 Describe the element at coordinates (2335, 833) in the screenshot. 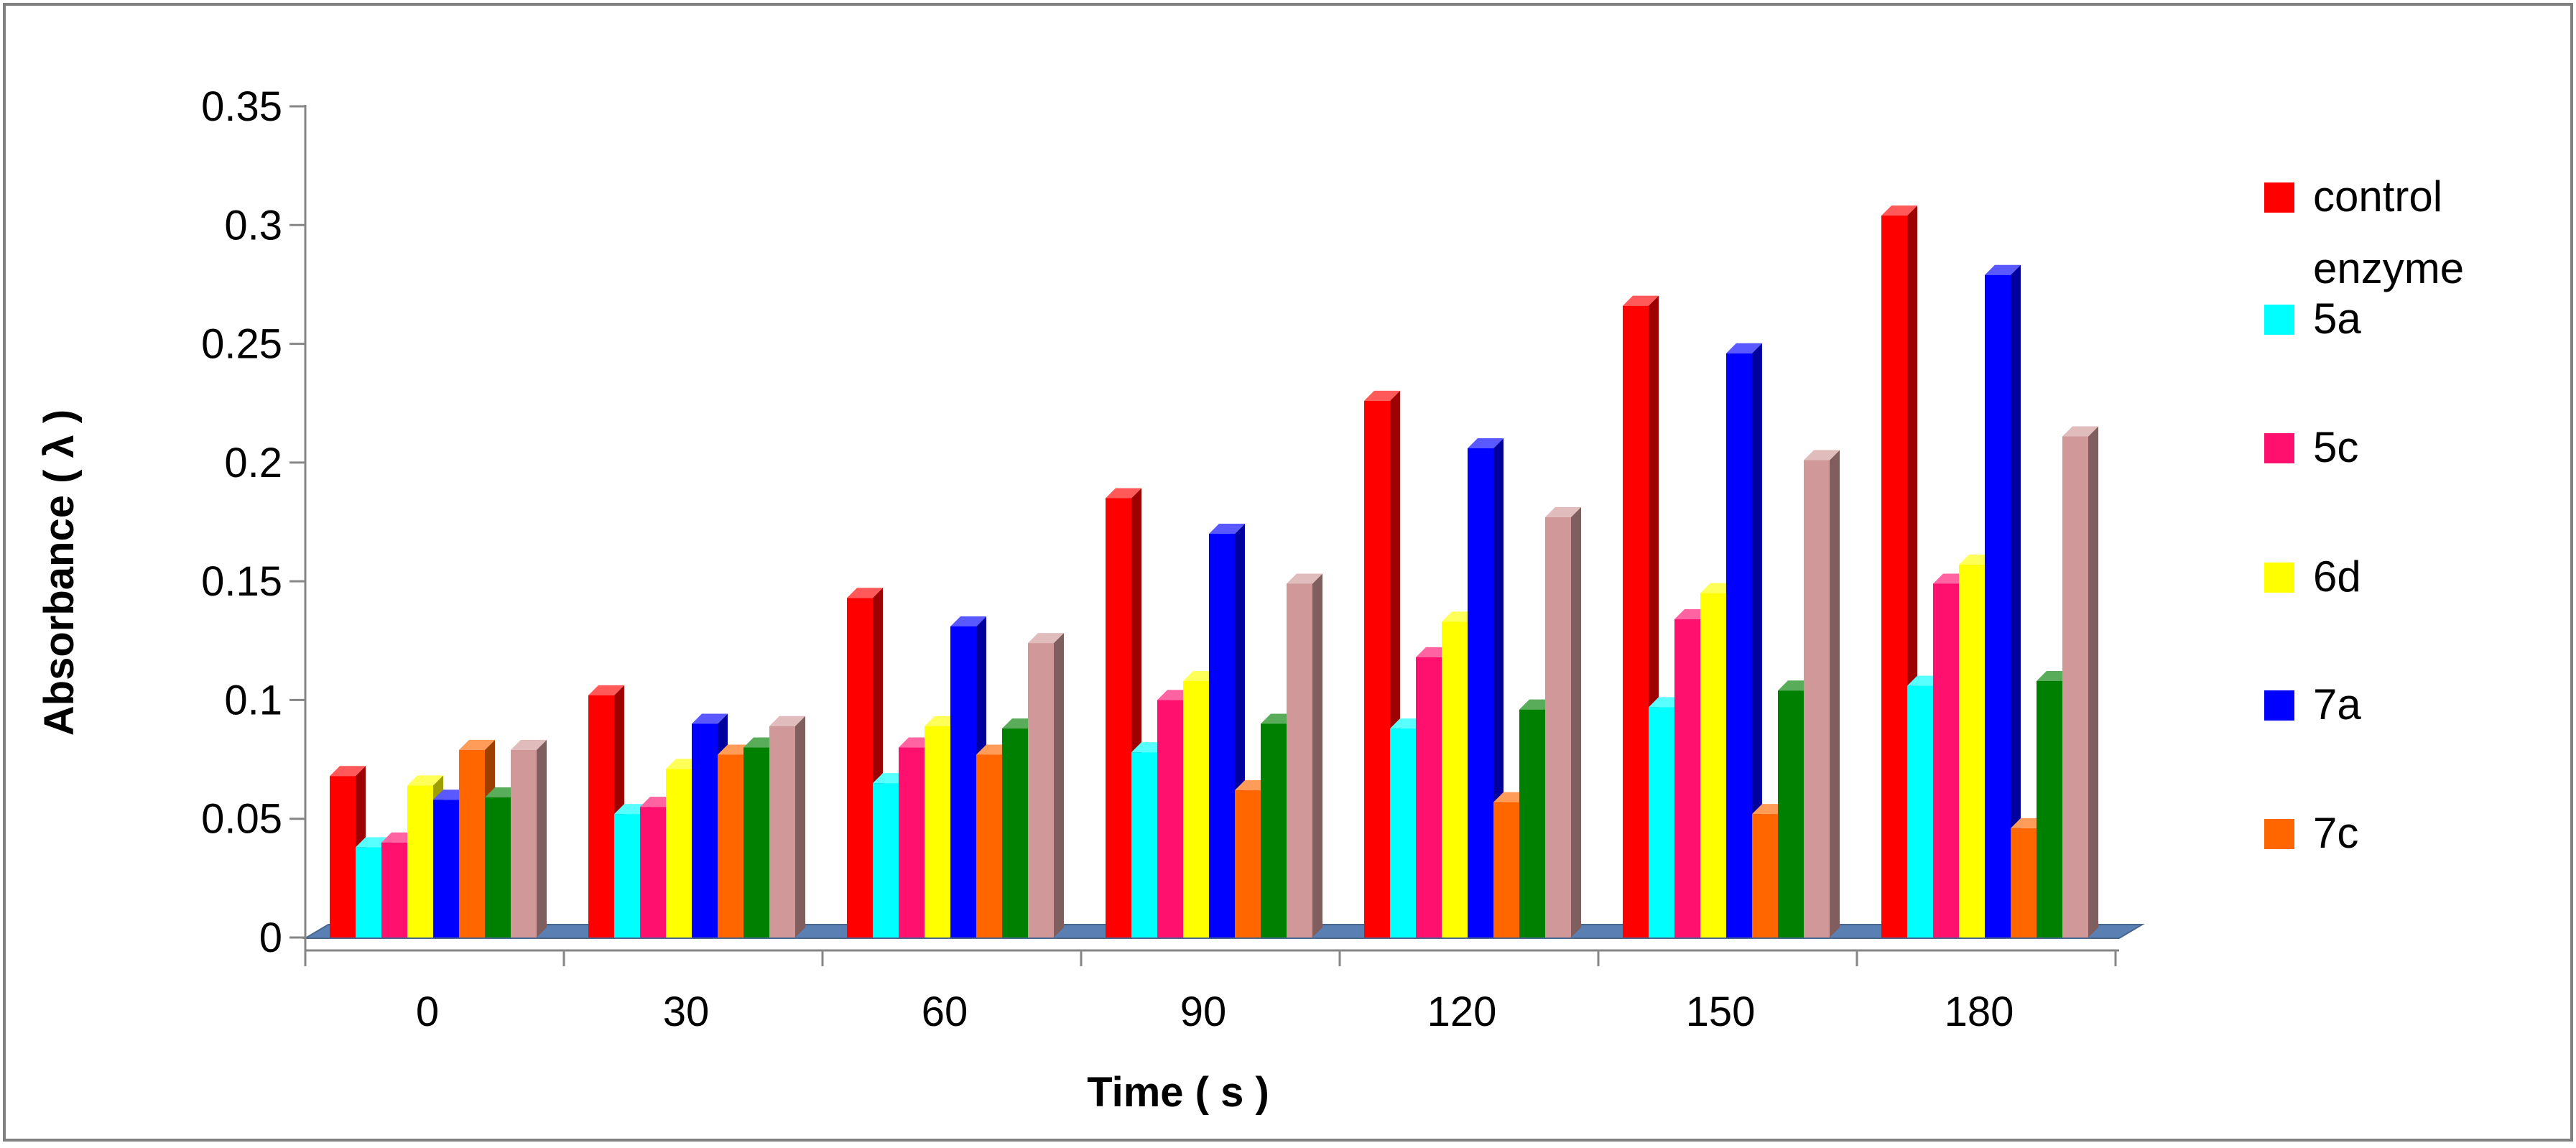

I see `legend-label: 7c` at that location.